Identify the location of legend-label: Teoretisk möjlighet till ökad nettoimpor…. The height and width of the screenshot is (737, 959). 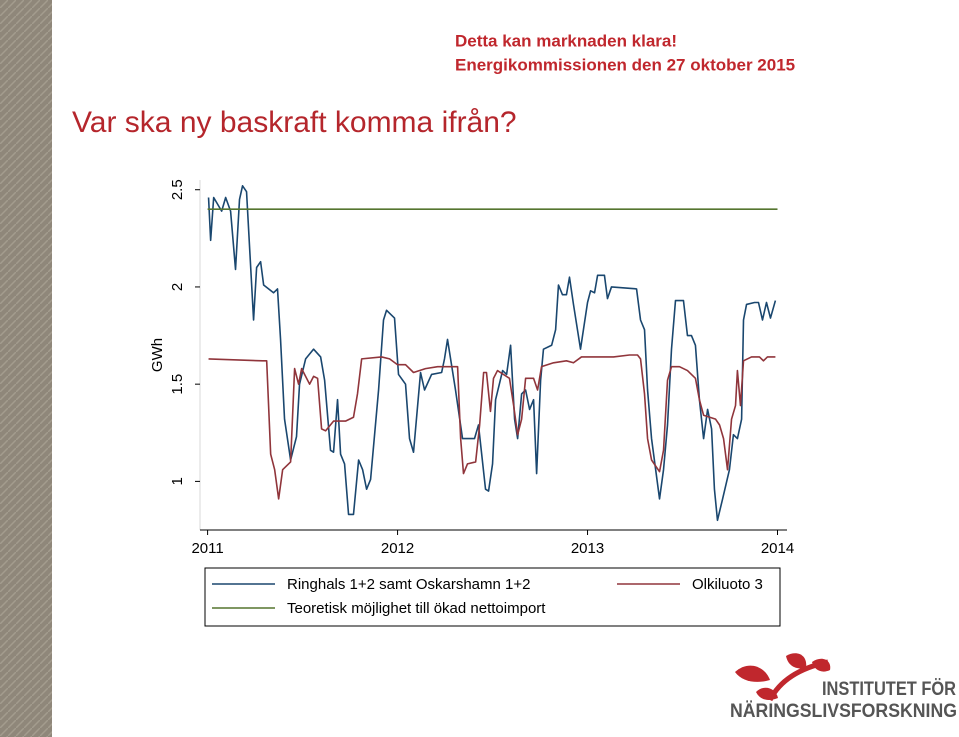
(416, 608).